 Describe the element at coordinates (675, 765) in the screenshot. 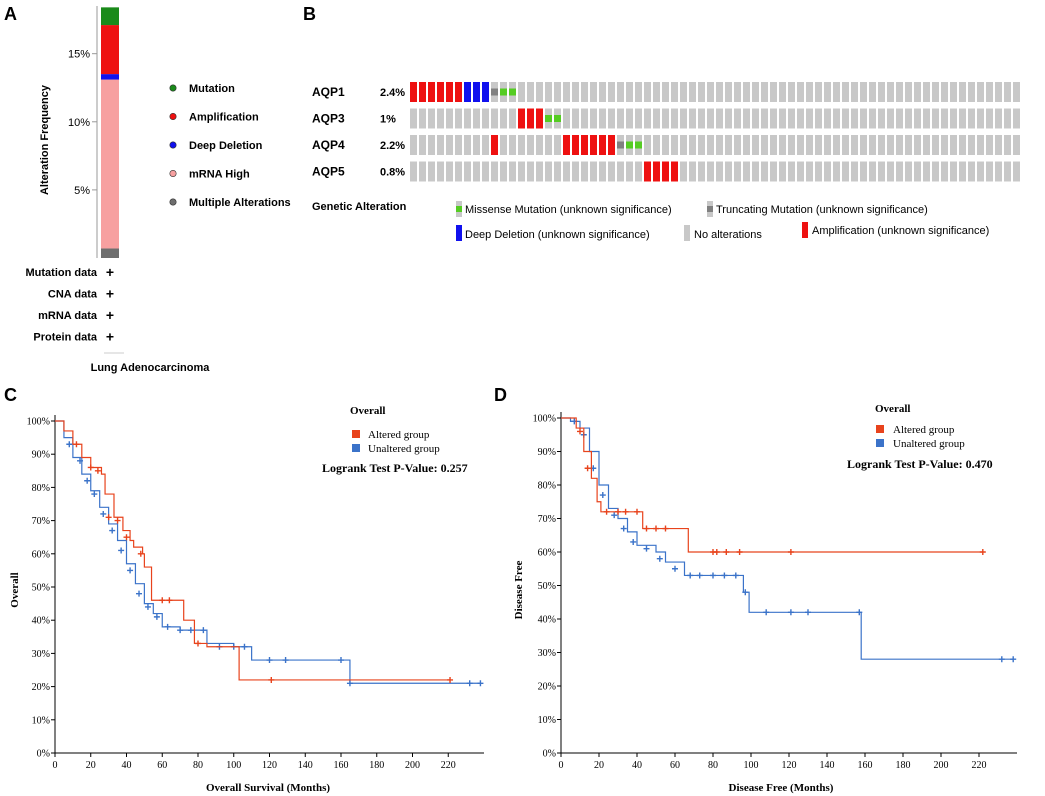

I see `x-tick-label: 60` at that location.